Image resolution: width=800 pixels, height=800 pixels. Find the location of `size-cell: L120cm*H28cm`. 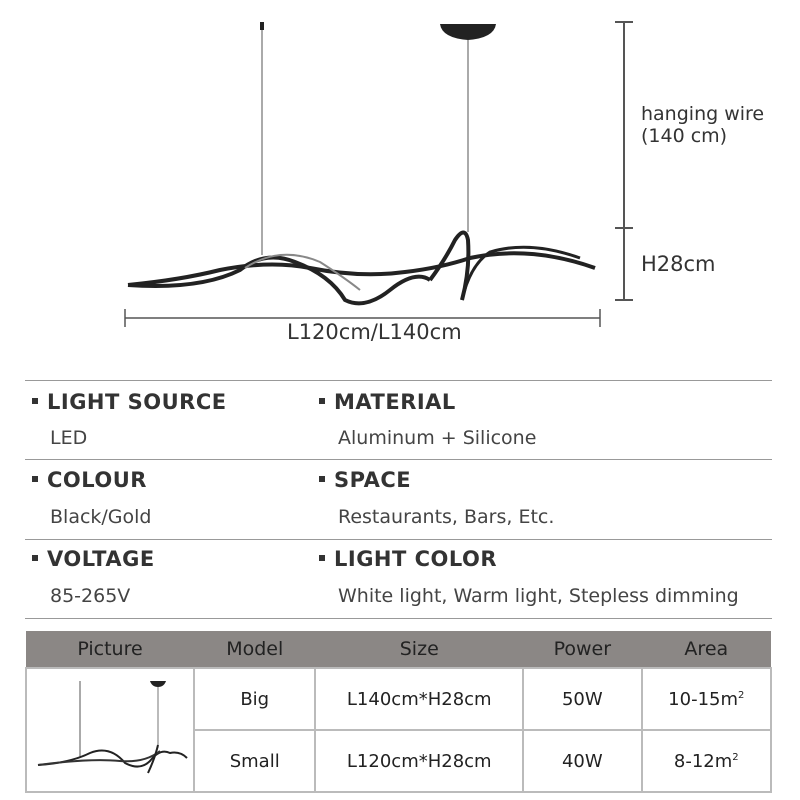

size-cell: L120cm*H28cm is located at coordinates (419, 761).